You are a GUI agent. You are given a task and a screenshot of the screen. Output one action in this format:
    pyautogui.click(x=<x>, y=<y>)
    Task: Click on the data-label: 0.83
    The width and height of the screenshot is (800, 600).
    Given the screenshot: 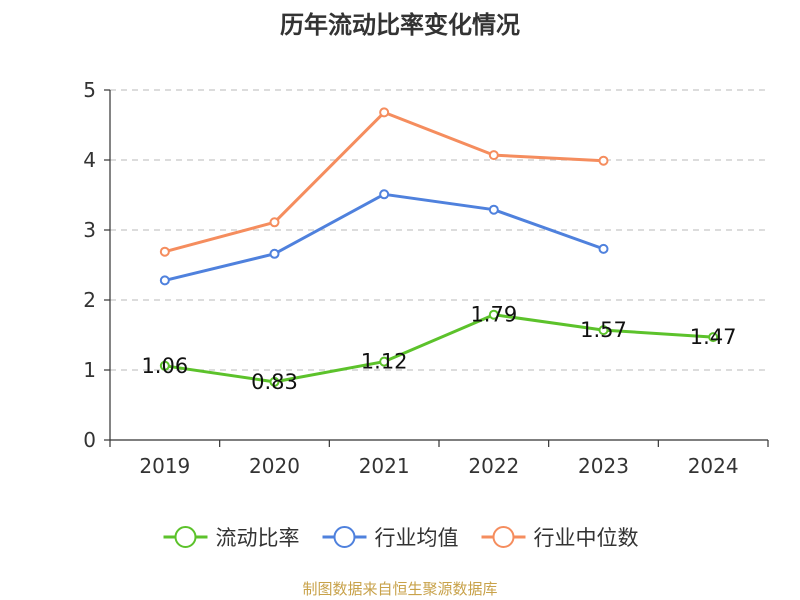 What is the action you would take?
    pyautogui.click(x=274, y=382)
    